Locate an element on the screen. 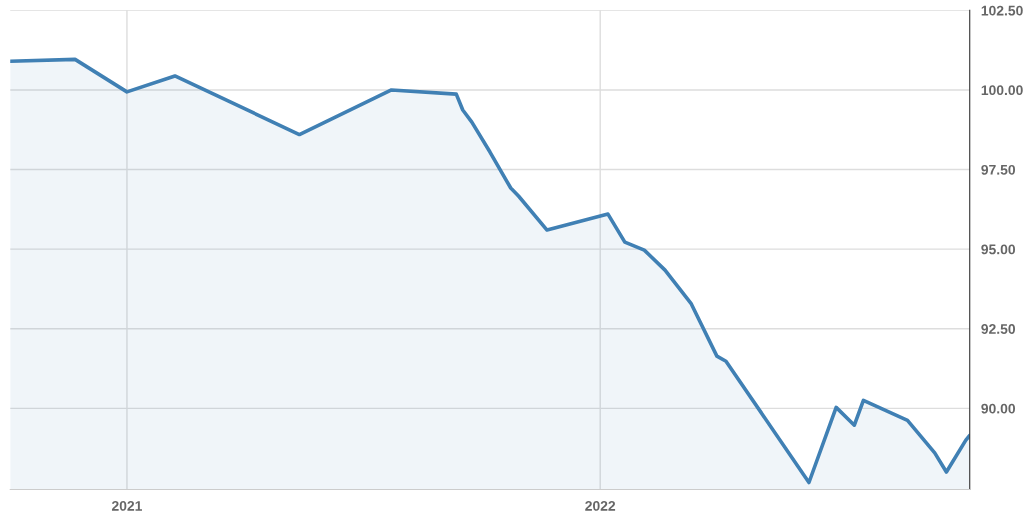  y-tick-label: 95.00 is located at coordinates (998, 249).